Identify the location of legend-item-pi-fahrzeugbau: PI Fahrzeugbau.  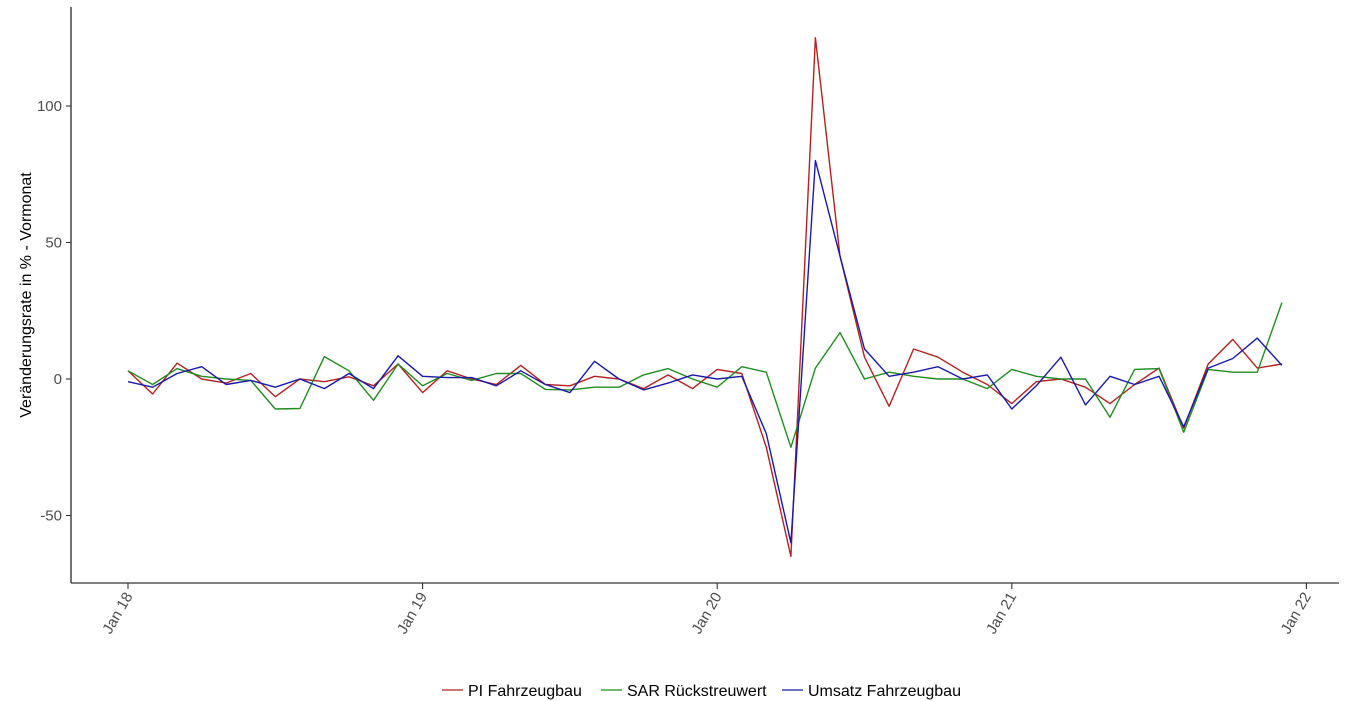
(512, 691).